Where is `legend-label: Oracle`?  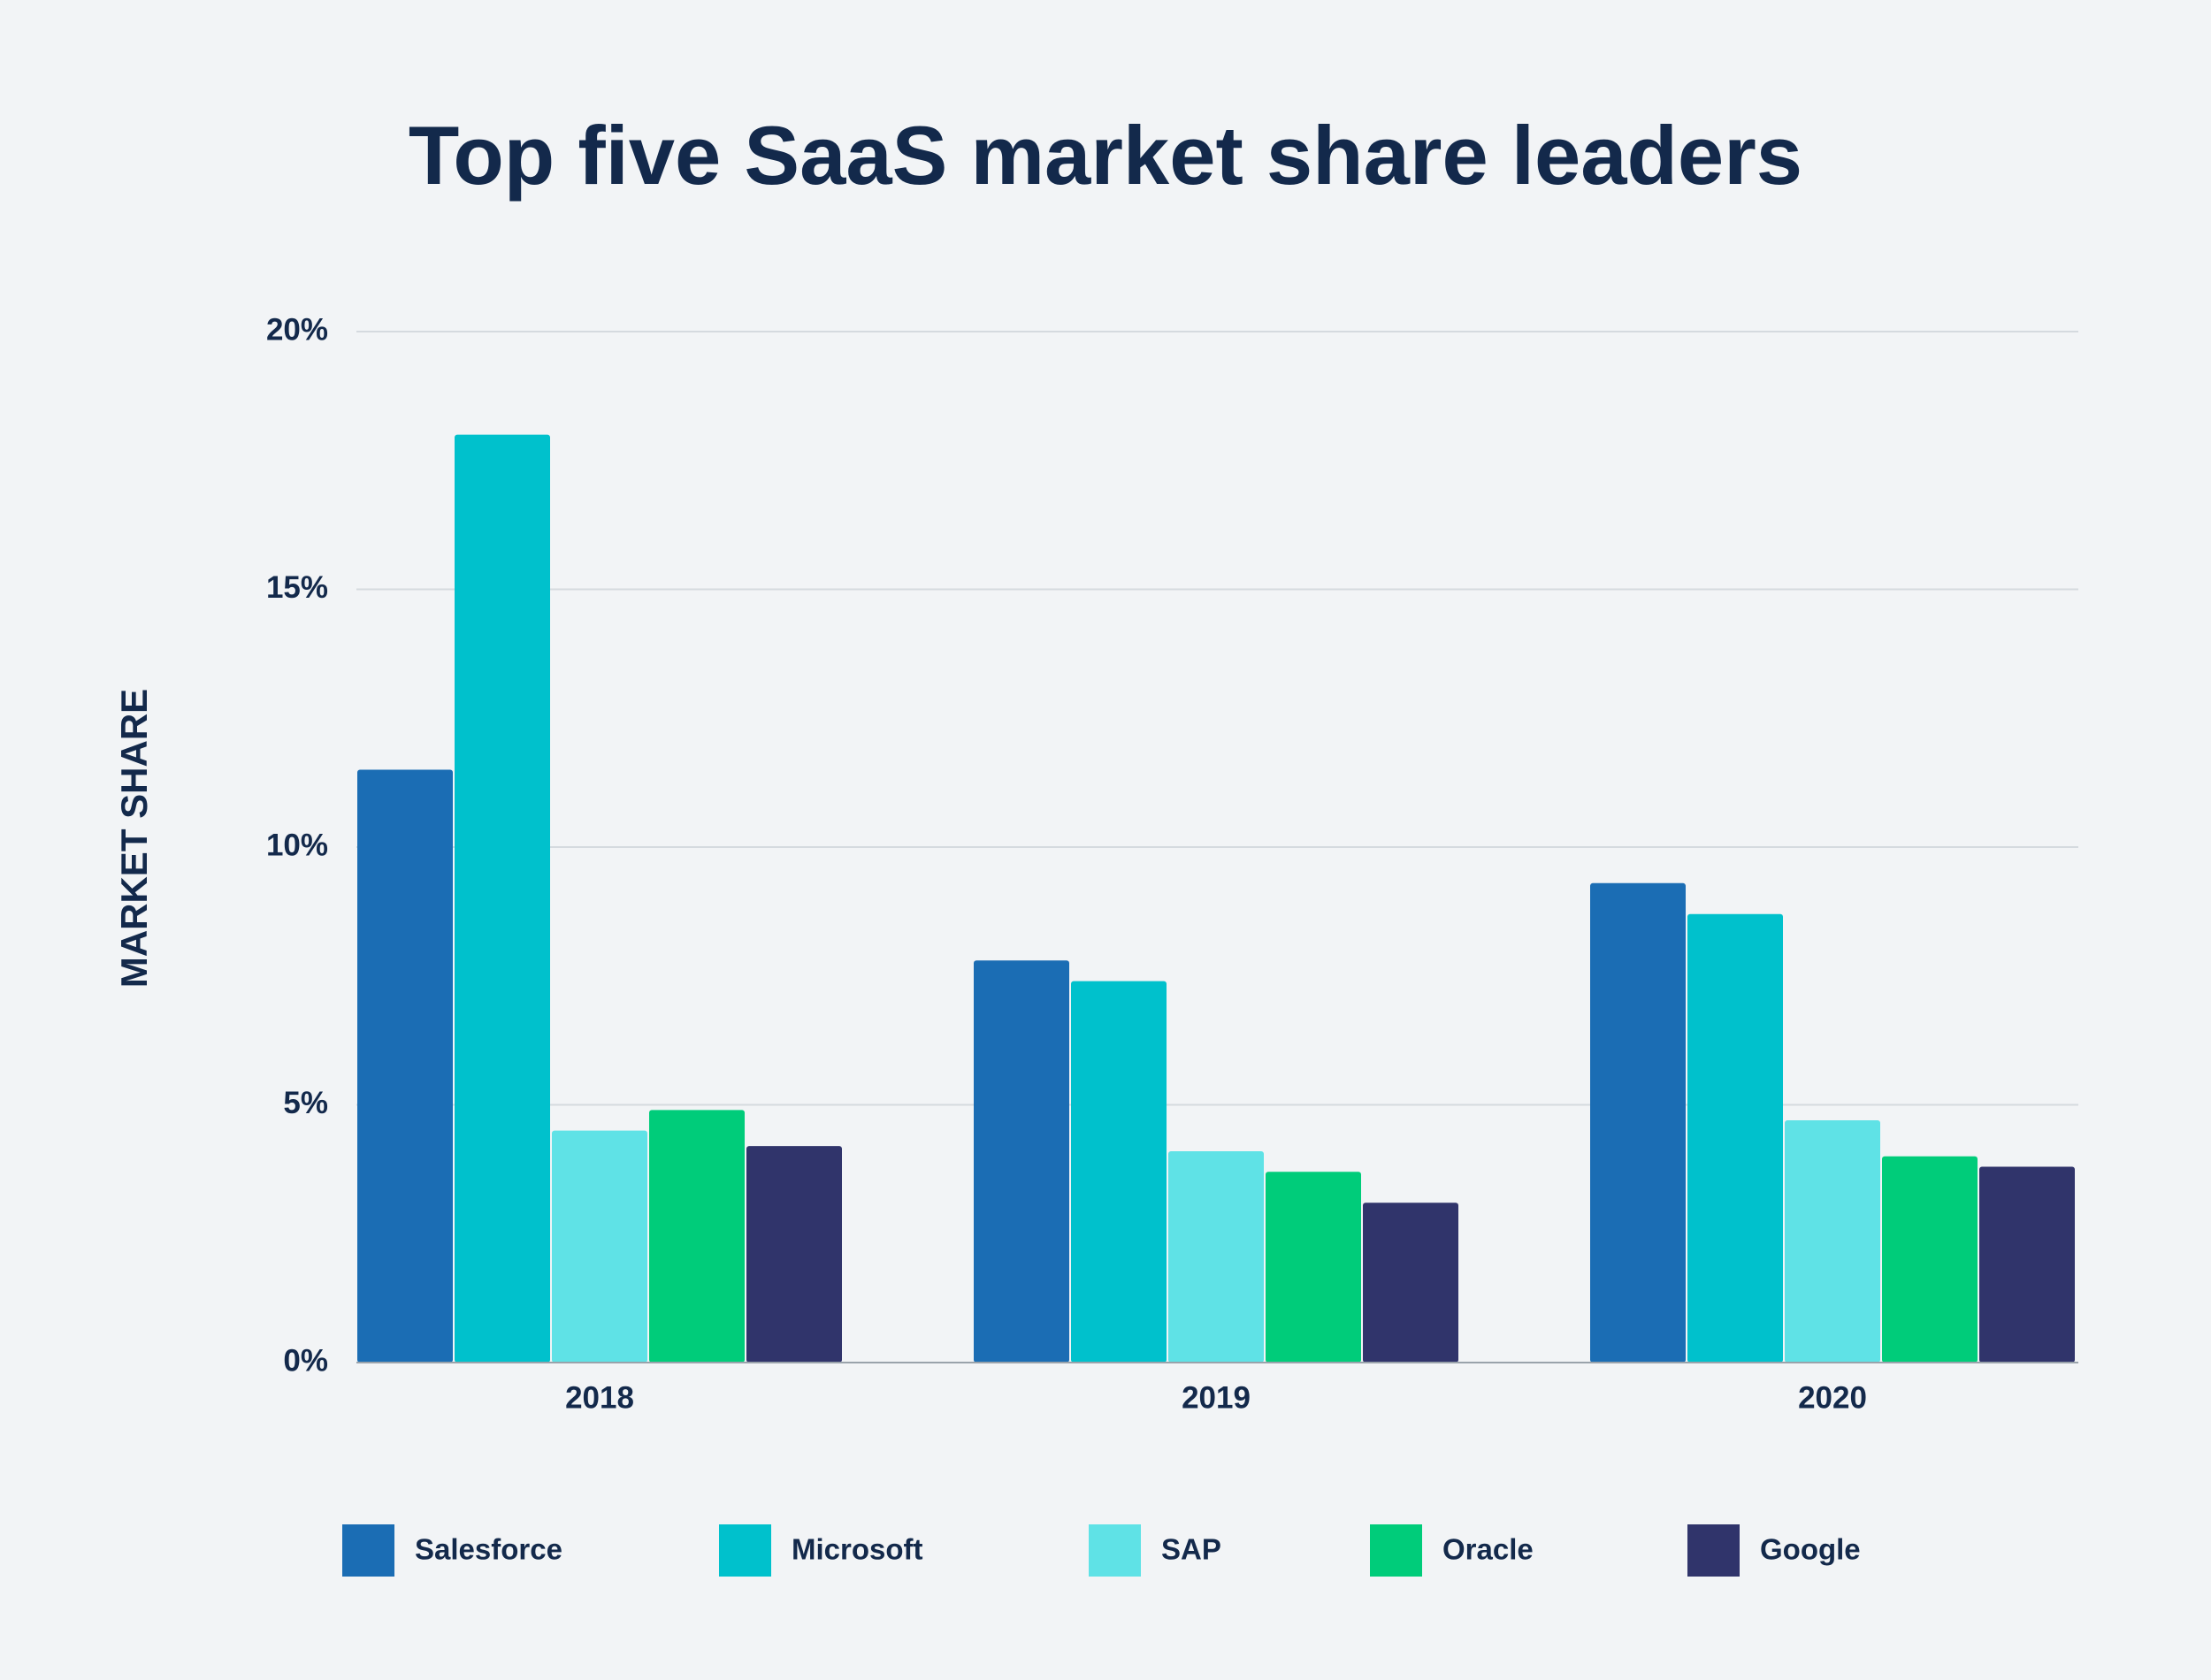
legend-label: Oracle is located at coordinates (1488, 1549).